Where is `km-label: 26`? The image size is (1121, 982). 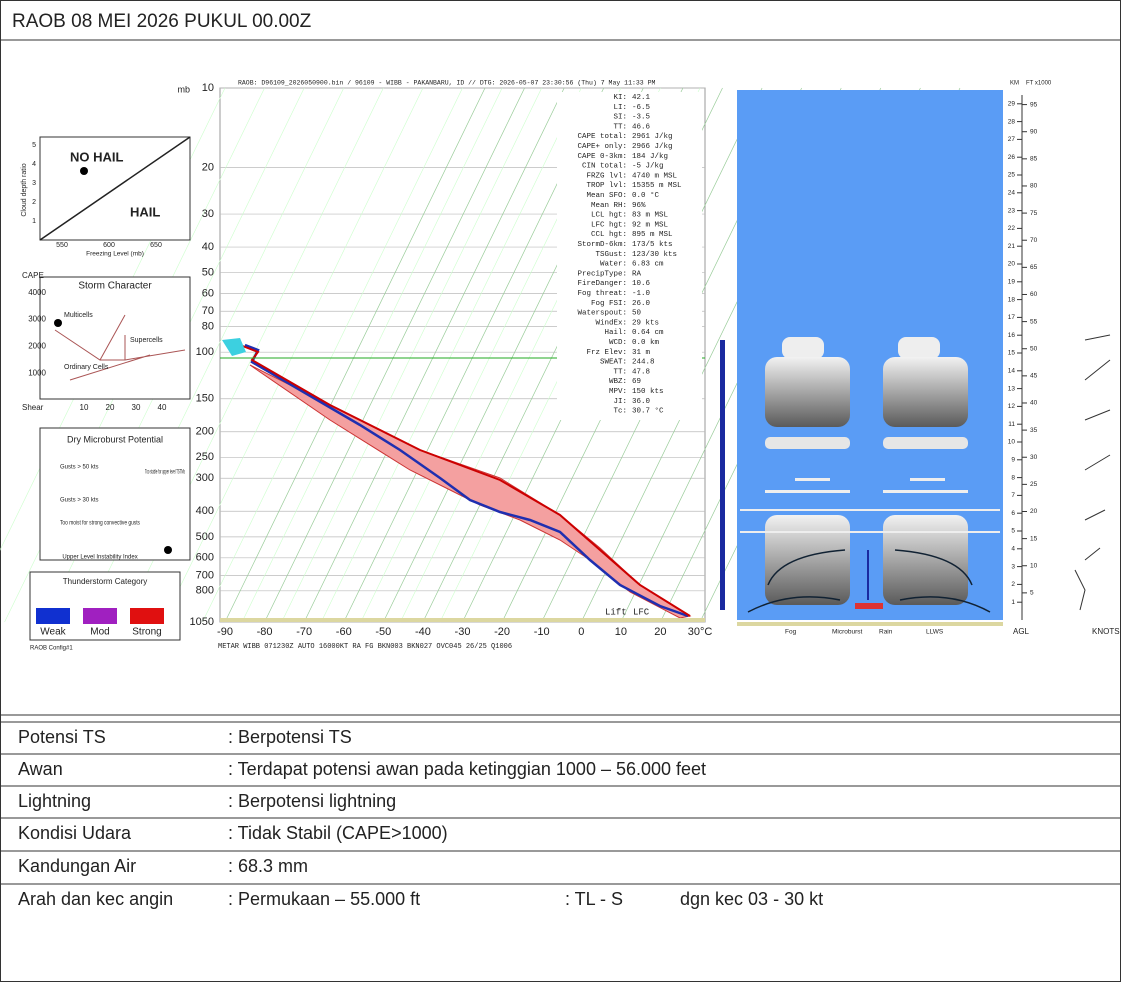 km-label: 26 is located at coordinates (1012, 157).